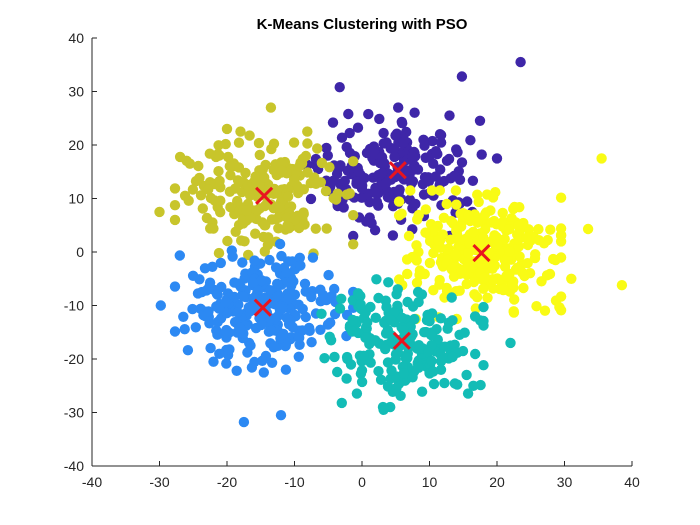  Describe the element at coordinates (74, 466) in the screenshot. I see `y-tick-label: -40` at that location.